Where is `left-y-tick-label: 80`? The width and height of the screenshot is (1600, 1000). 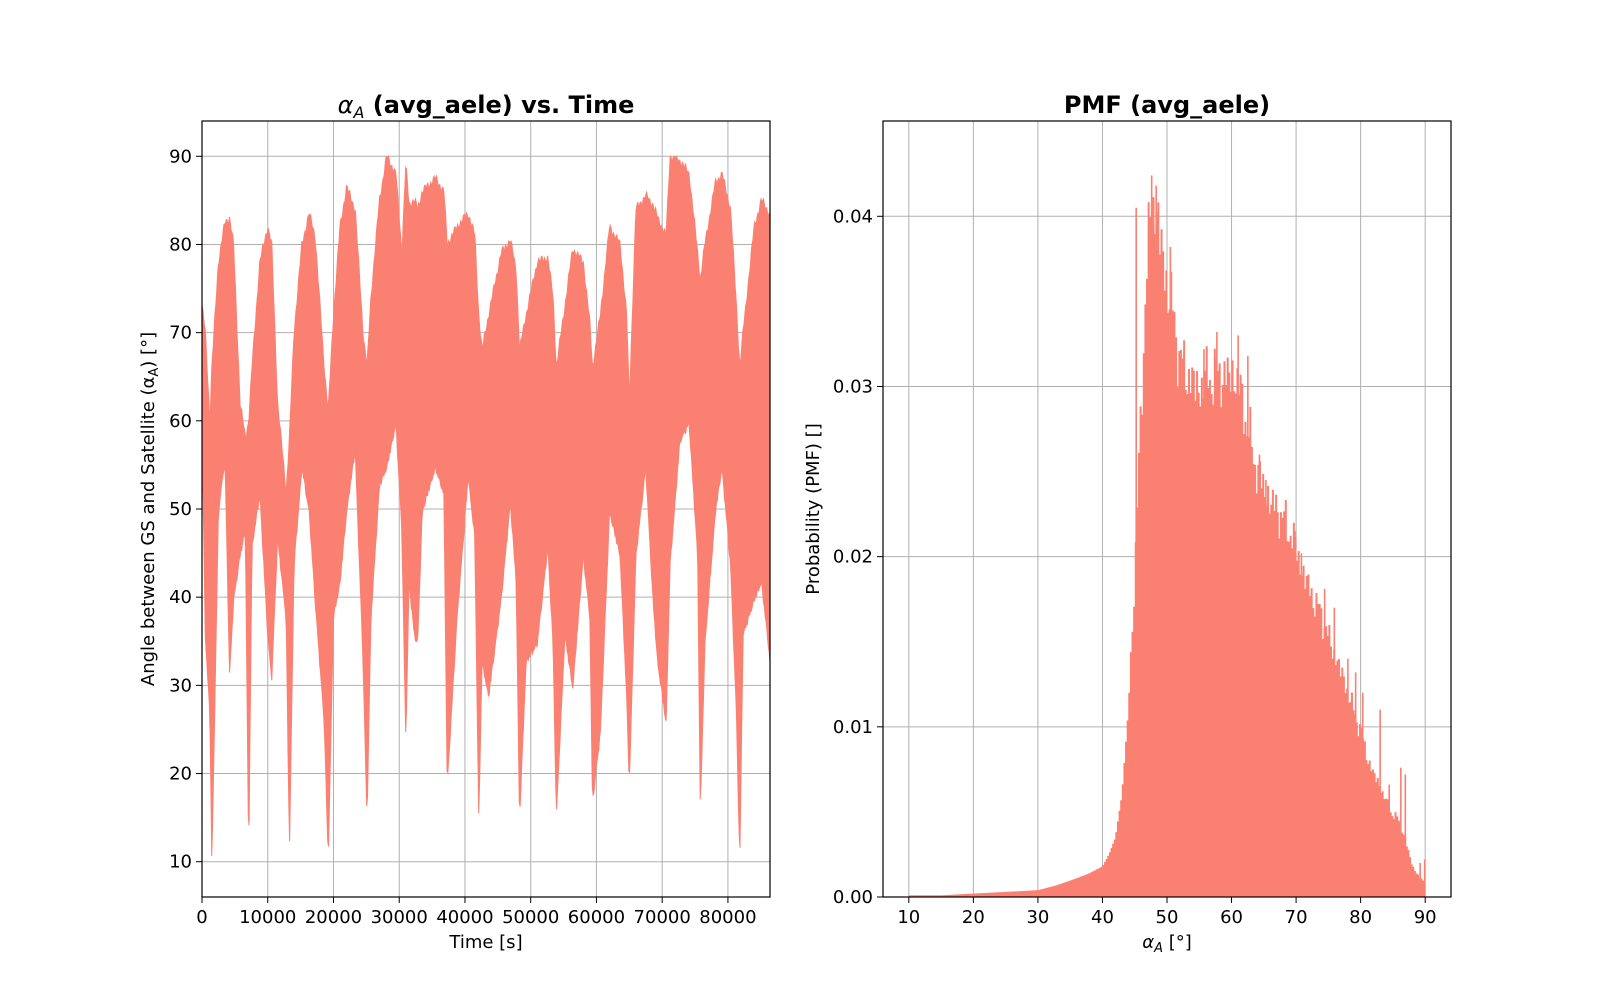
left-y-tick-label: 80 is located at coordinates (180, 244).